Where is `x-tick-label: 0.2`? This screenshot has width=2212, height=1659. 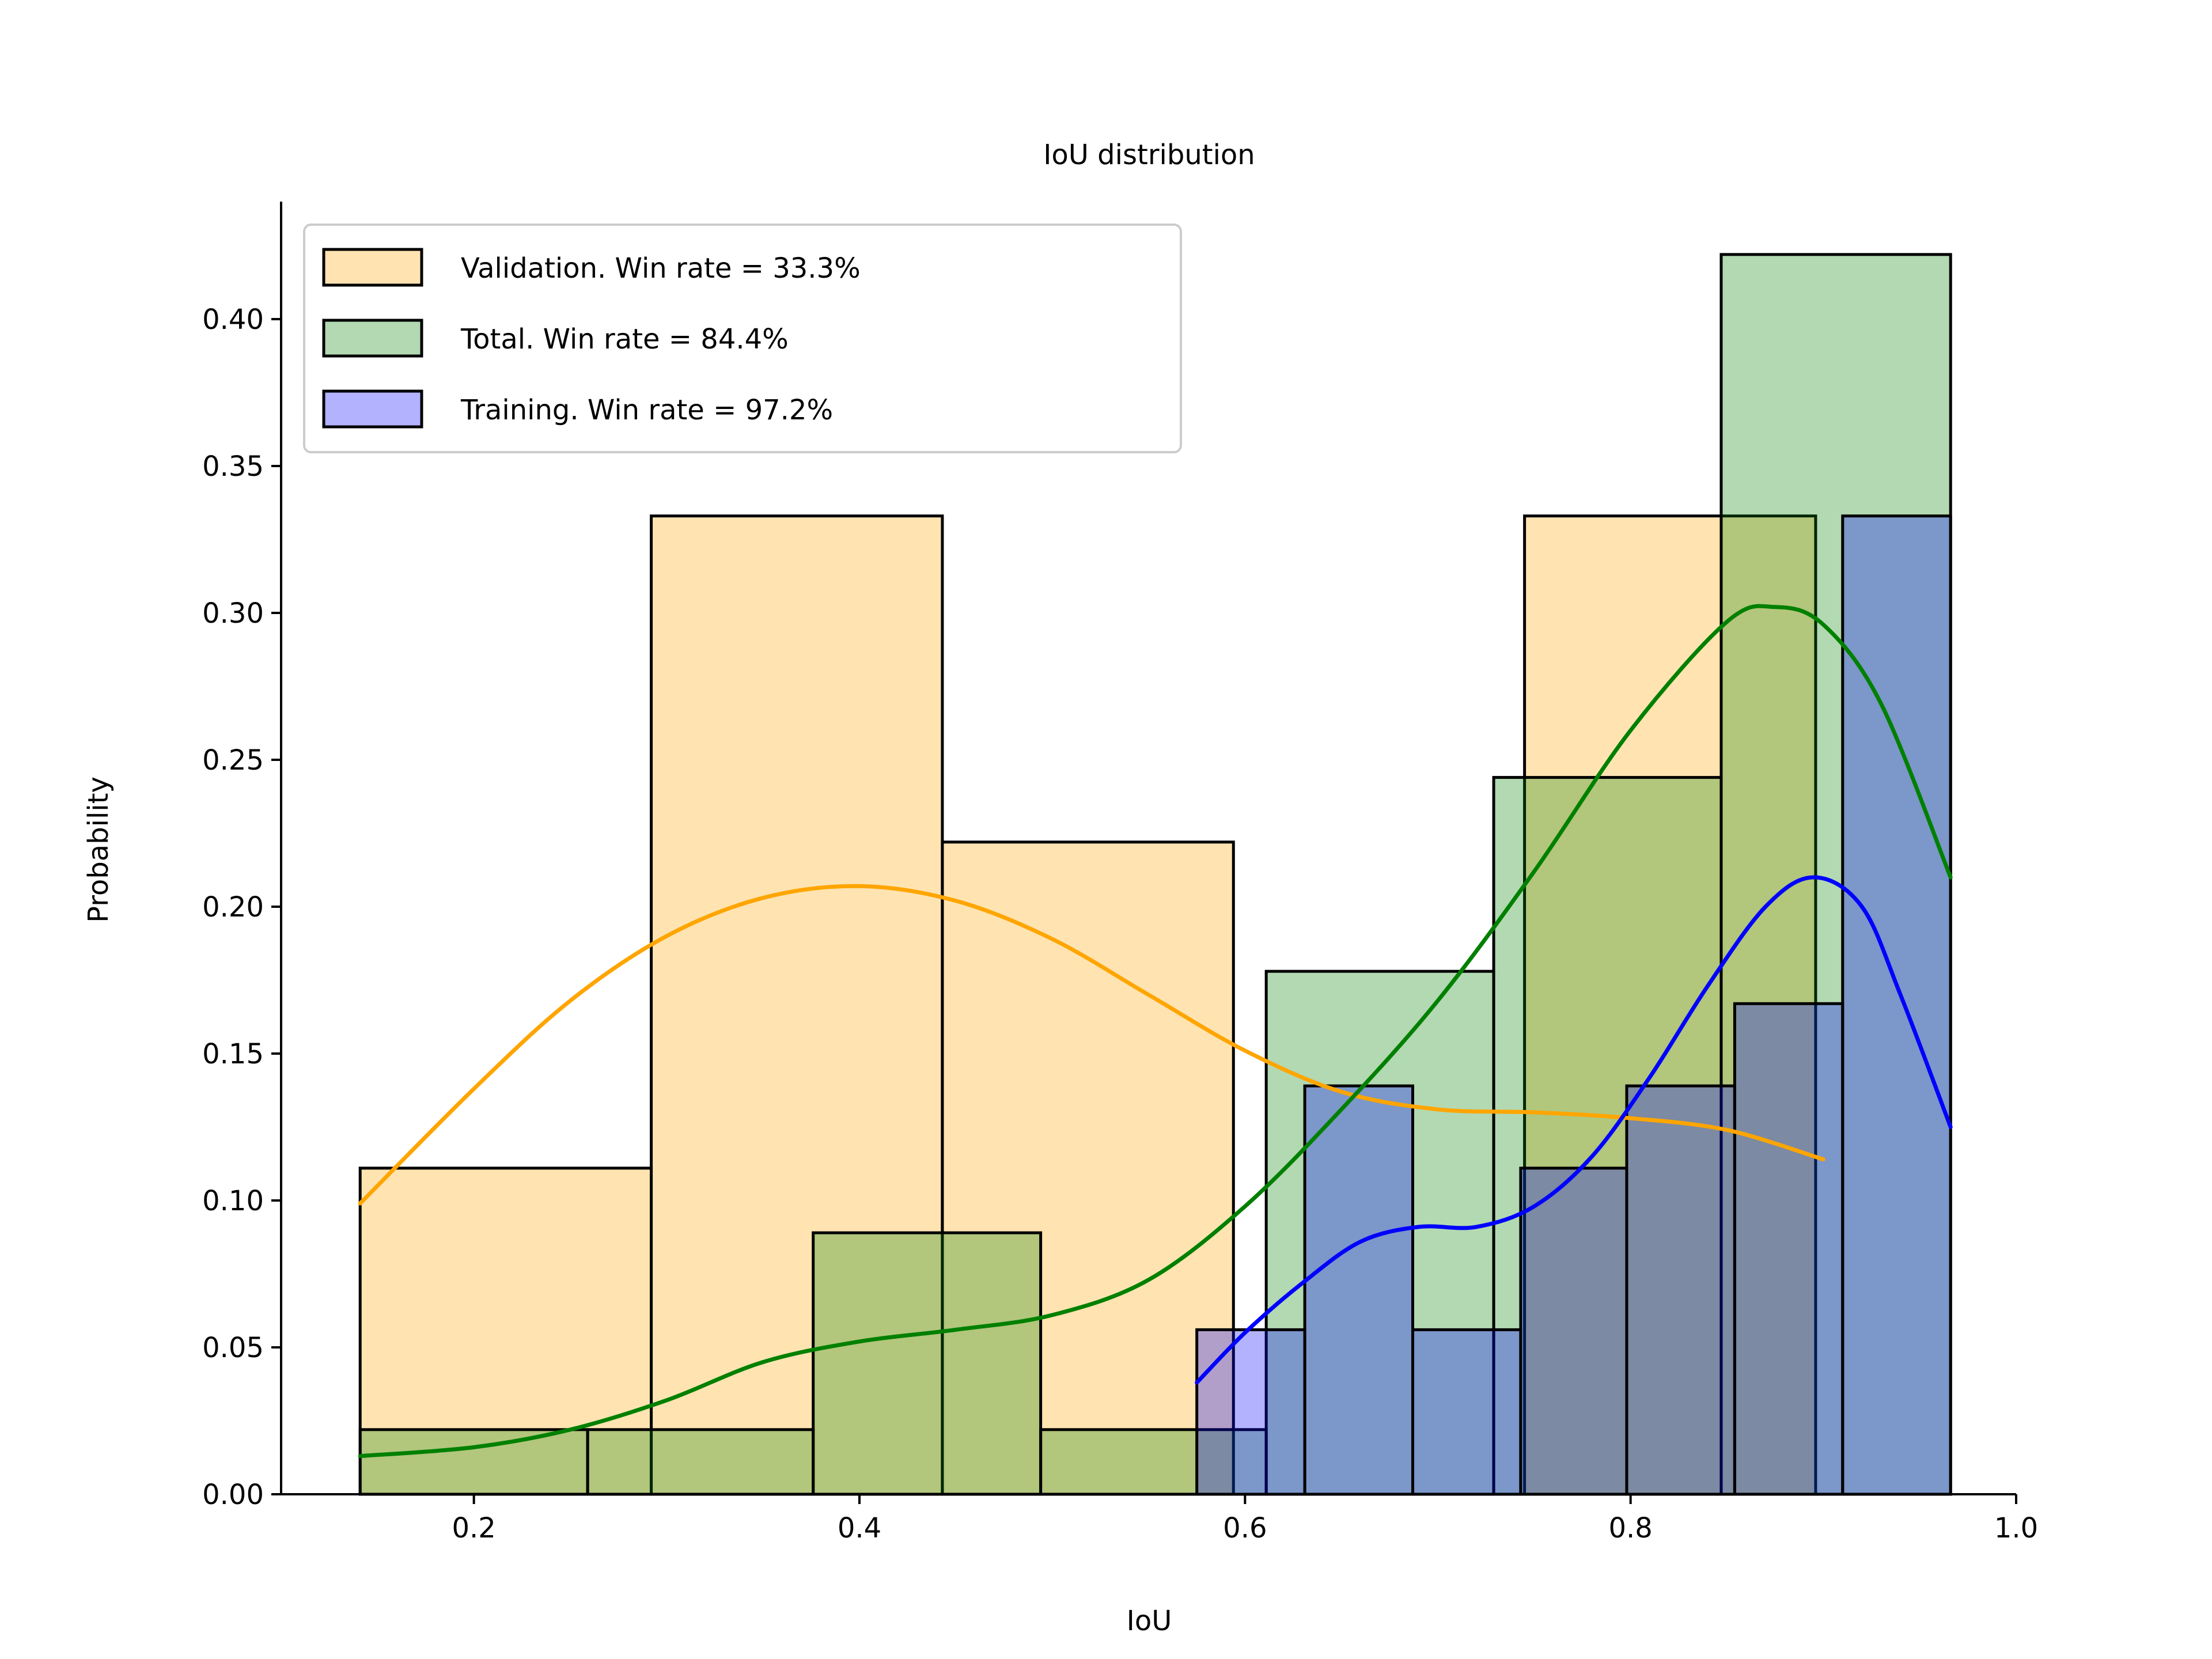
x-tick-label: 0.2 is located at coordinates (473, 1528).